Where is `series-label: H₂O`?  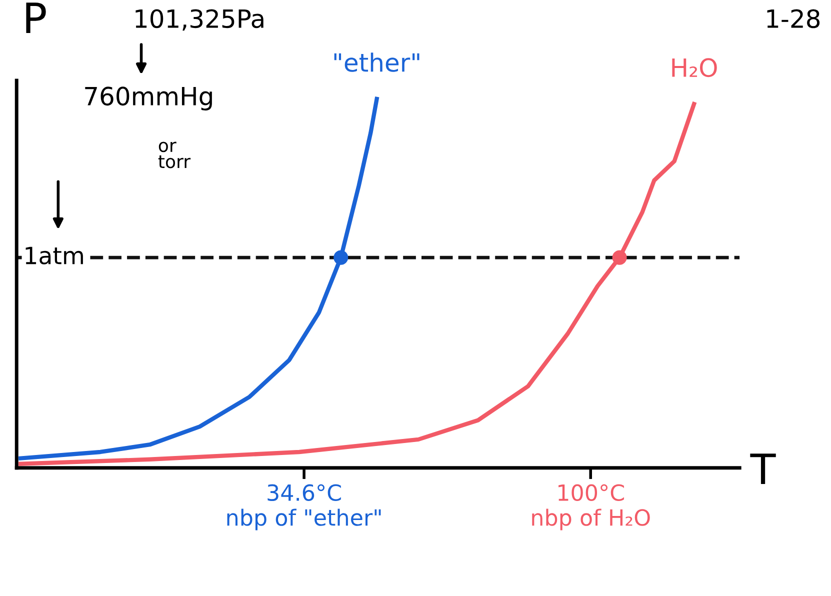 series-label: H₂O is located at coordinates (694, 68).